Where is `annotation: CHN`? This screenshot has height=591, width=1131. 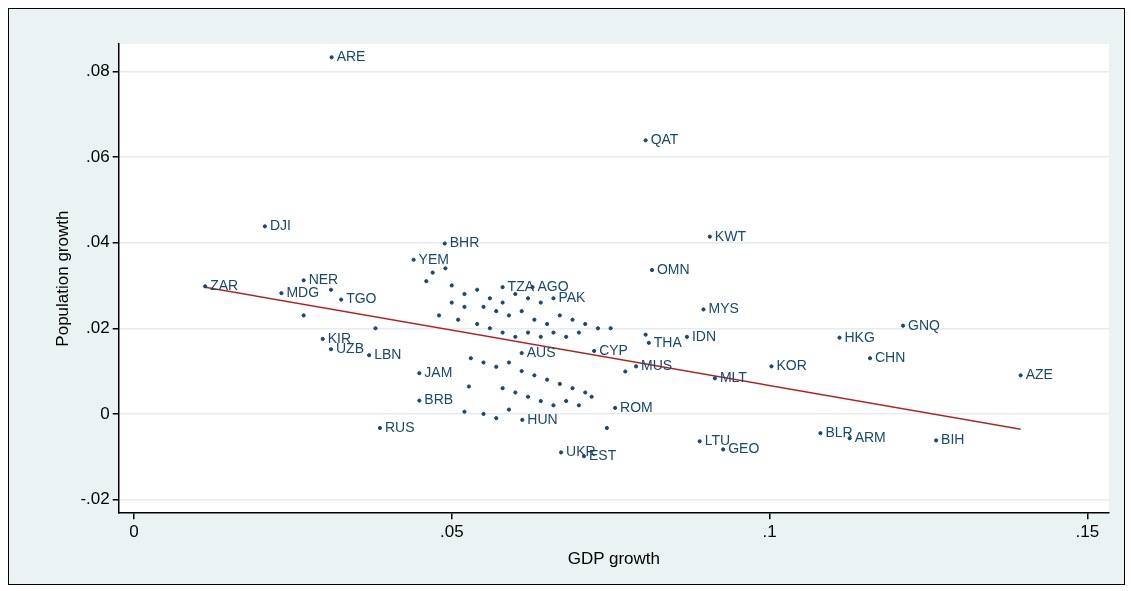
annotation: CHN is located at coordinates (890, 357).